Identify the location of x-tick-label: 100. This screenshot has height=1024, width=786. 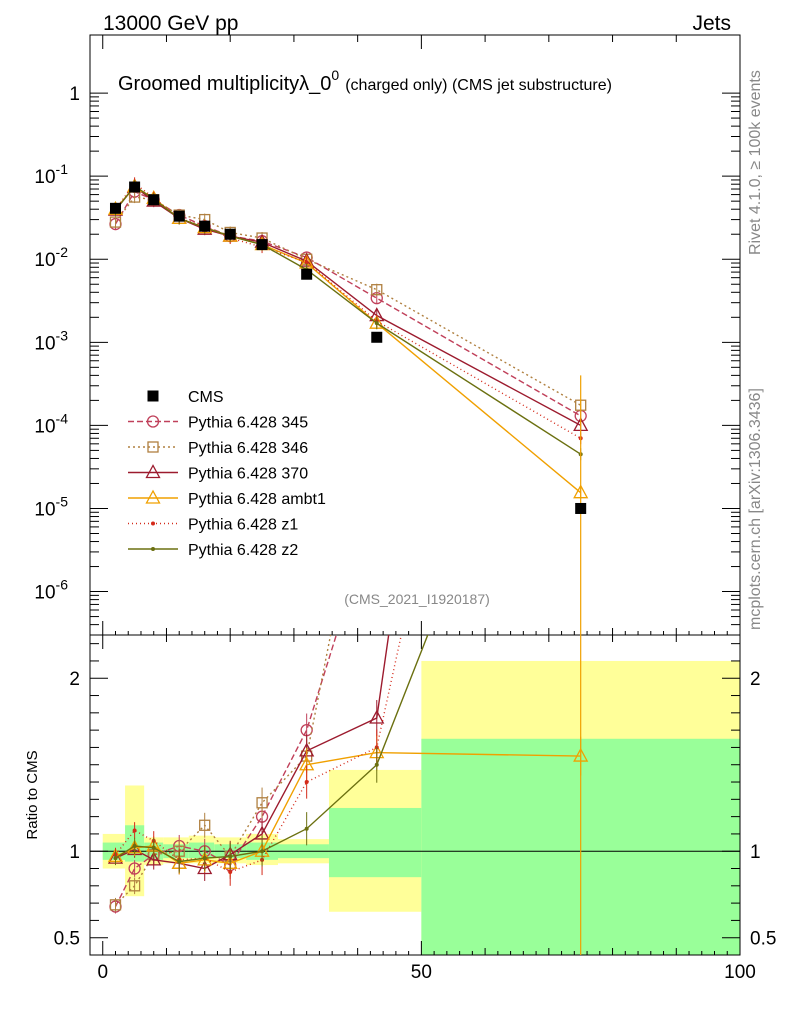
(740, 972).